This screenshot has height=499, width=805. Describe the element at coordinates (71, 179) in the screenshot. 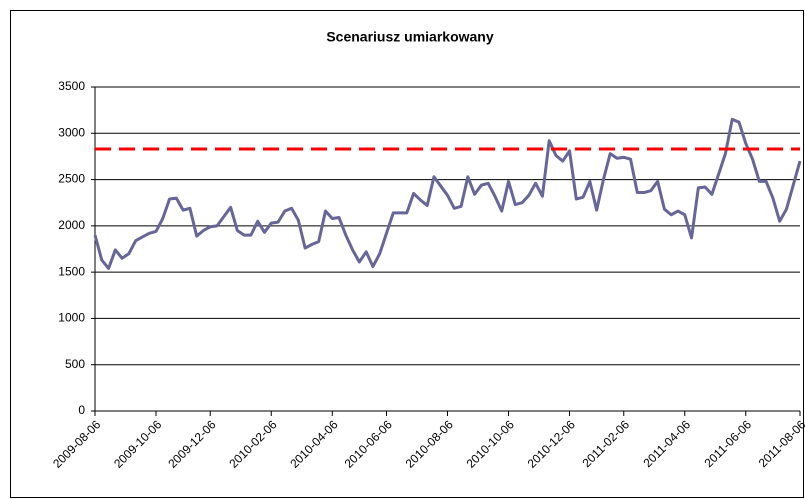

I see `y-tick-label: 2500` at that location.